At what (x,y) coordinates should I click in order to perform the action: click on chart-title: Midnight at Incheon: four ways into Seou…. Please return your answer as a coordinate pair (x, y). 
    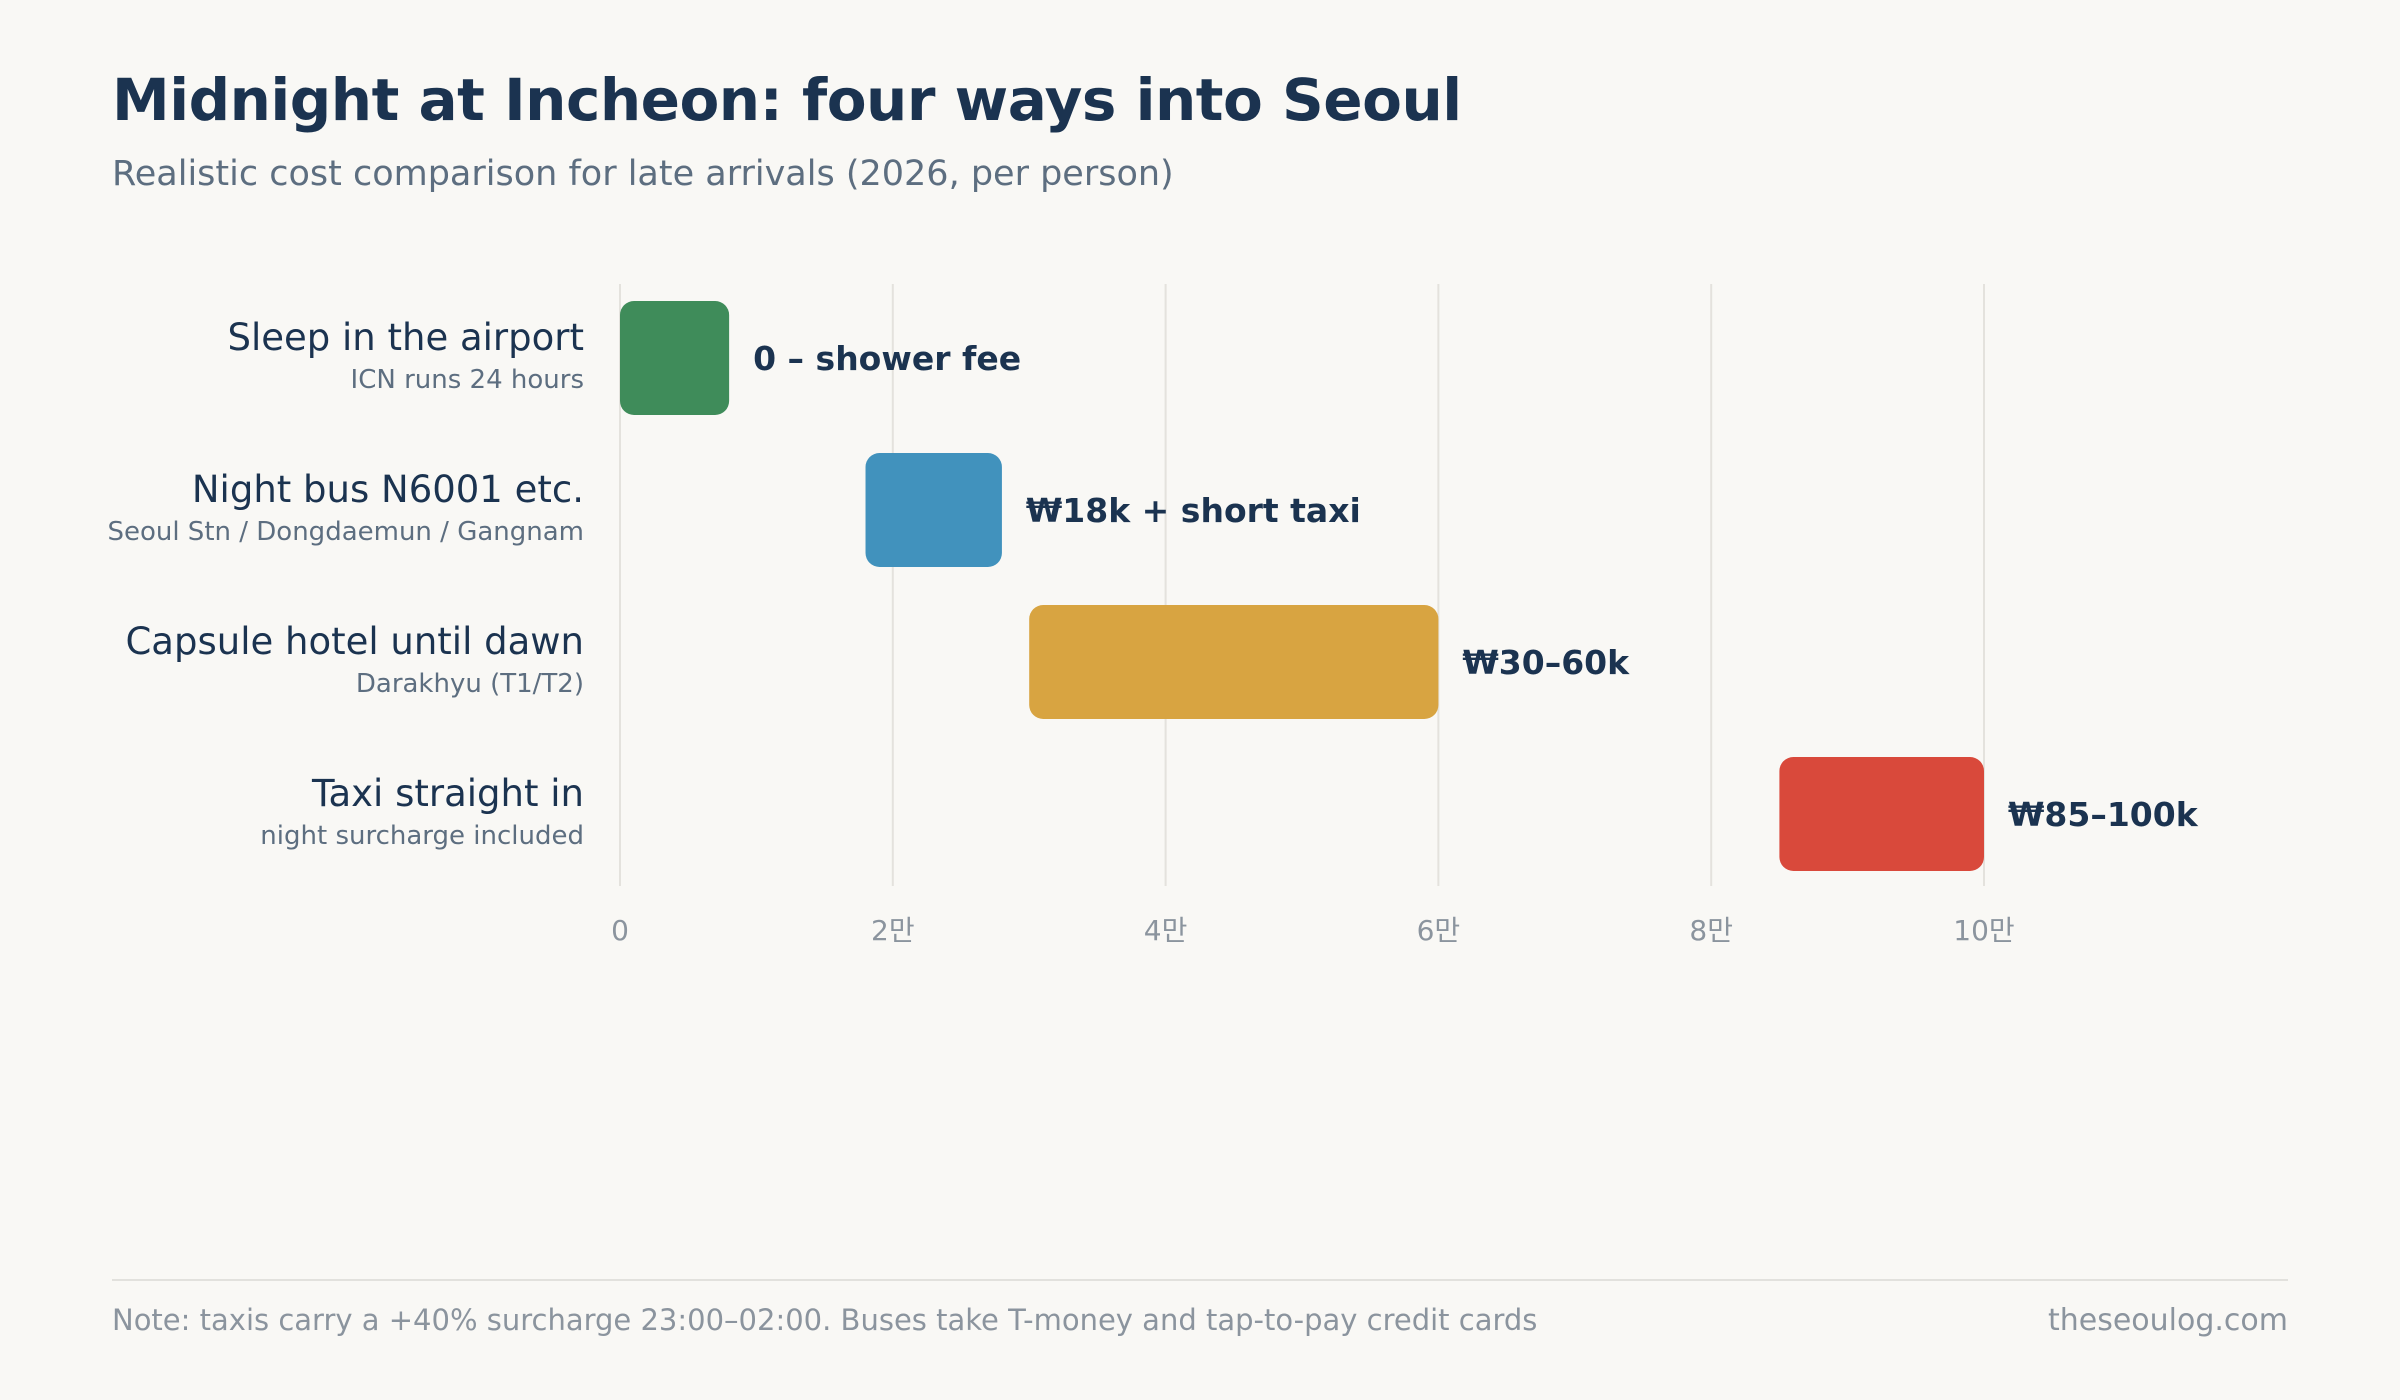
    Looking at the image, I should click on (787, 100).